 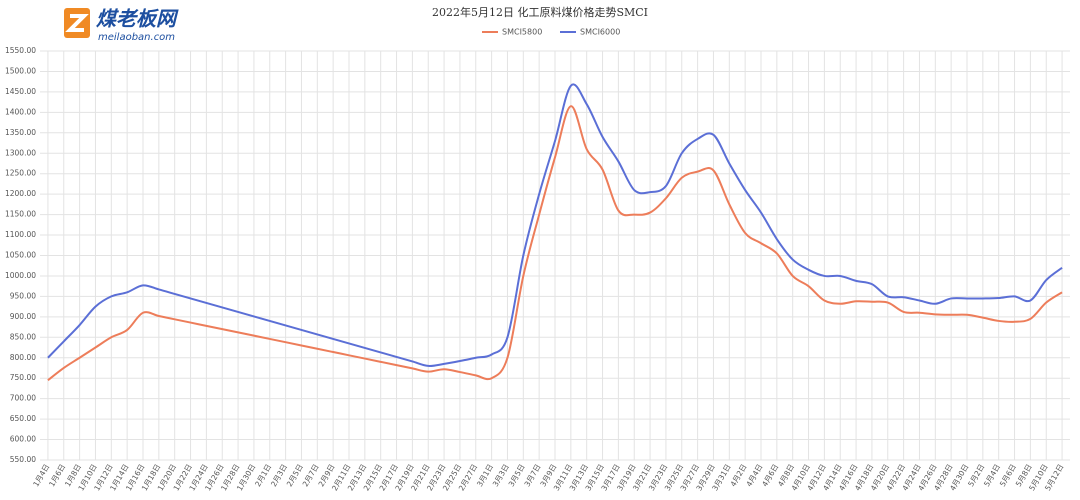 What do you see at coordinates (20, 70) in the screenshot?
I see `y-tick-label: 1500.00` at bounding box center [20, 70].